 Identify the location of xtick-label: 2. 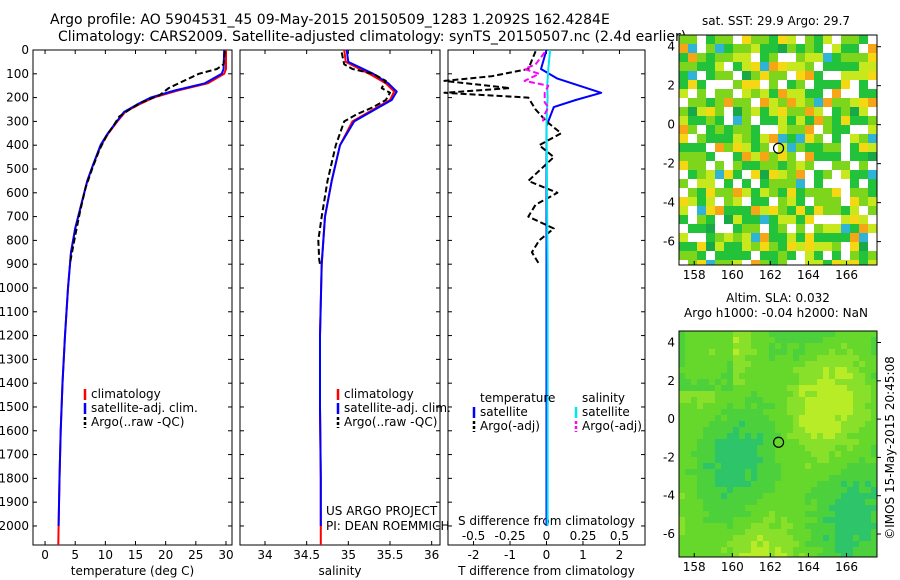
(620, 555).